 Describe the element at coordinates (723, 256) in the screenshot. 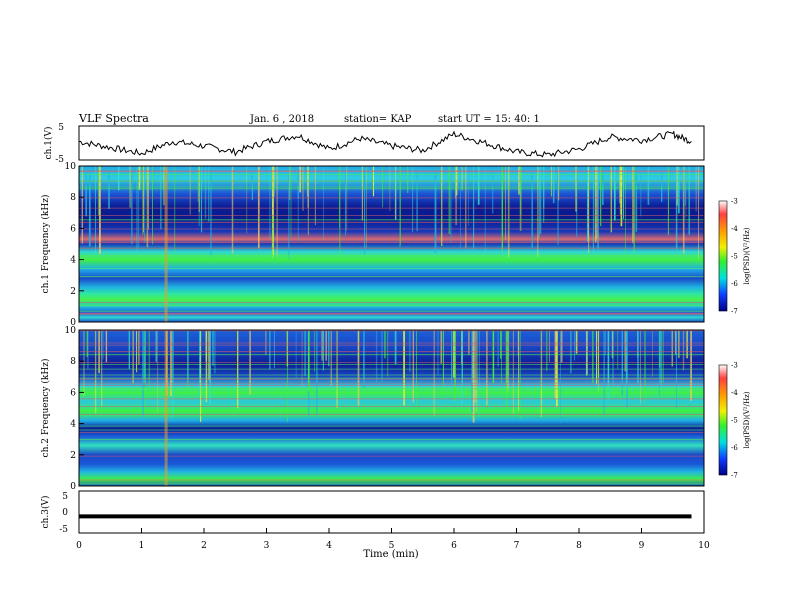

I see `ch1-colorbar-scale` at that location.